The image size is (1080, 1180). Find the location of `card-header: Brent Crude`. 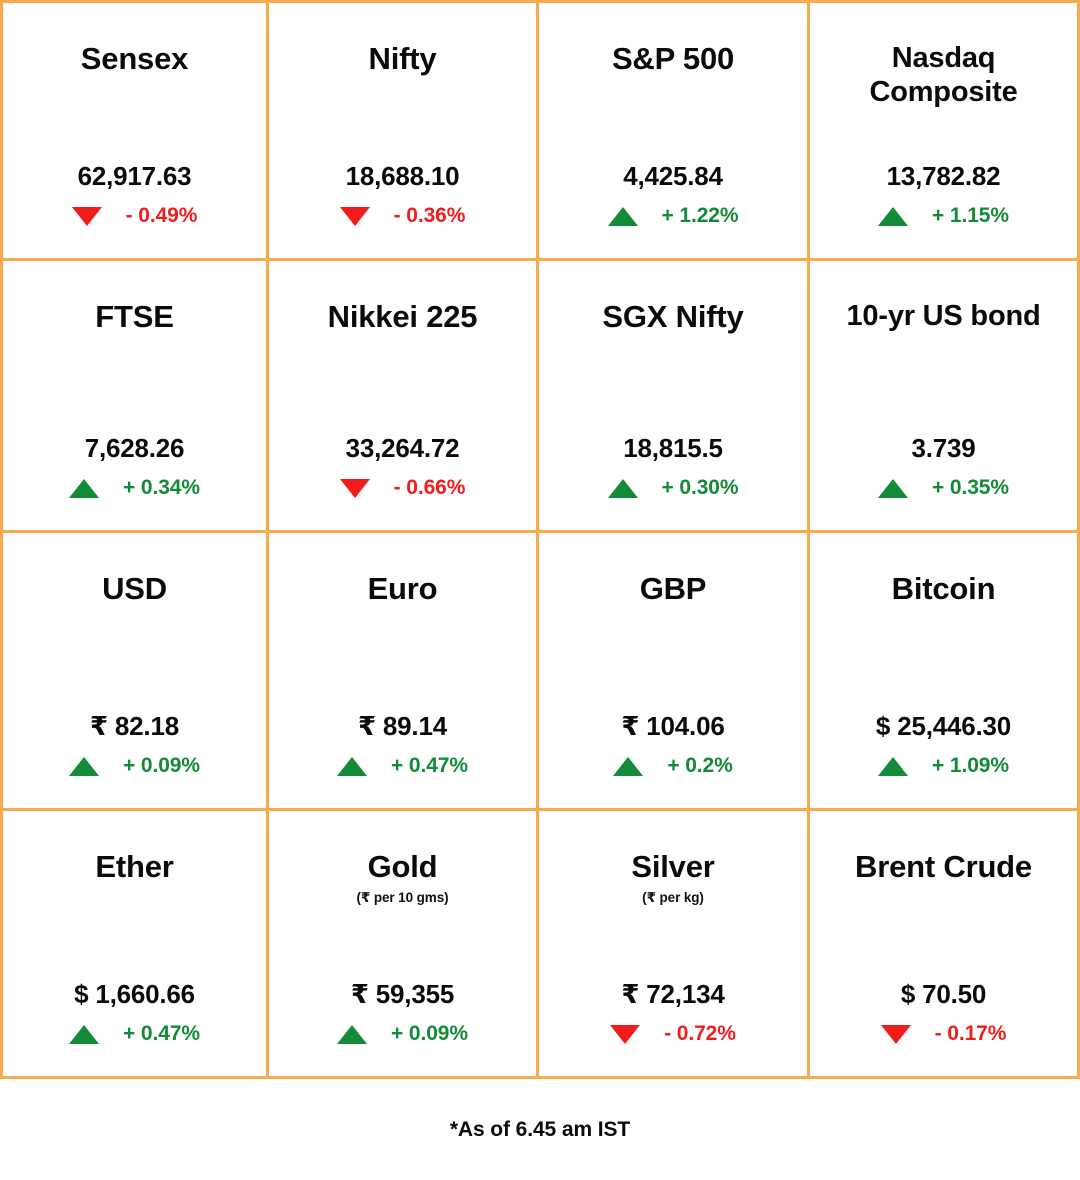

card-header: Brent Crude is located at coordinates (943, 867).